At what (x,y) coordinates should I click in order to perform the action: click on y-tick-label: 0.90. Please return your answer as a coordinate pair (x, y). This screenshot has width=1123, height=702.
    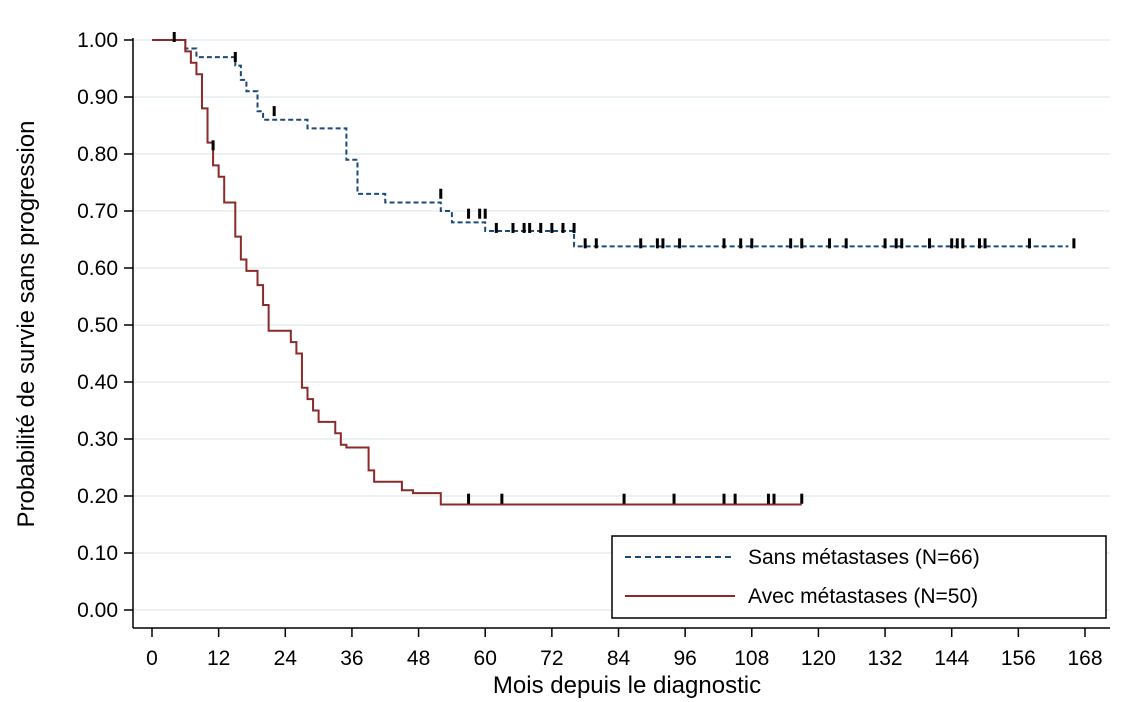
    Looking at the image, I should click on (97, 97).